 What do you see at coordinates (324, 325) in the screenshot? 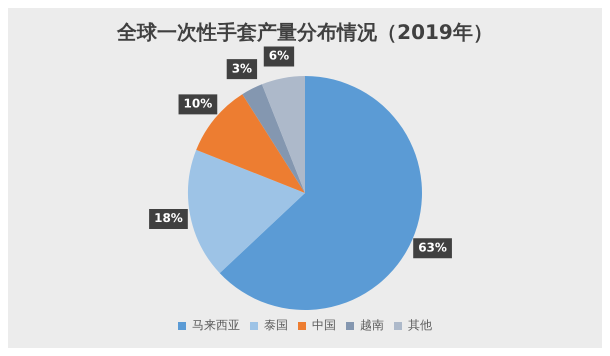
I see `legend-label: 中国` at bounding box center [324, 325].